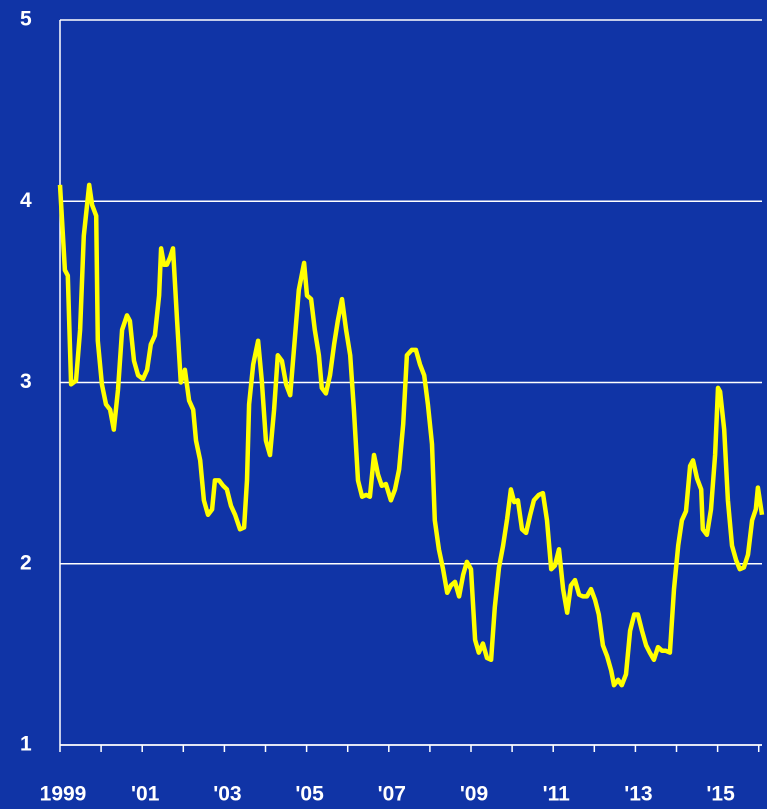 The image size is (767, 809). What do you see at coordinates (227, 794) in the screenshot?
I see `x-tick-label: '03` at bounding box center [227, 794].